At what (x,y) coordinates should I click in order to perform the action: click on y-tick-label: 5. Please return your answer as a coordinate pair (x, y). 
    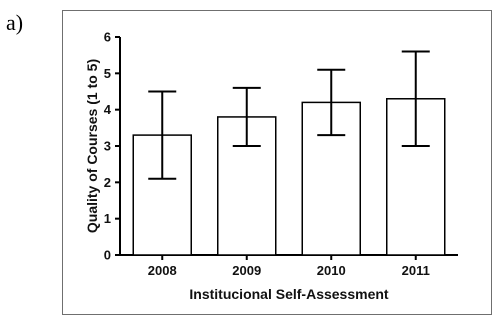
    Looking at the image, I should click on (107, 73).